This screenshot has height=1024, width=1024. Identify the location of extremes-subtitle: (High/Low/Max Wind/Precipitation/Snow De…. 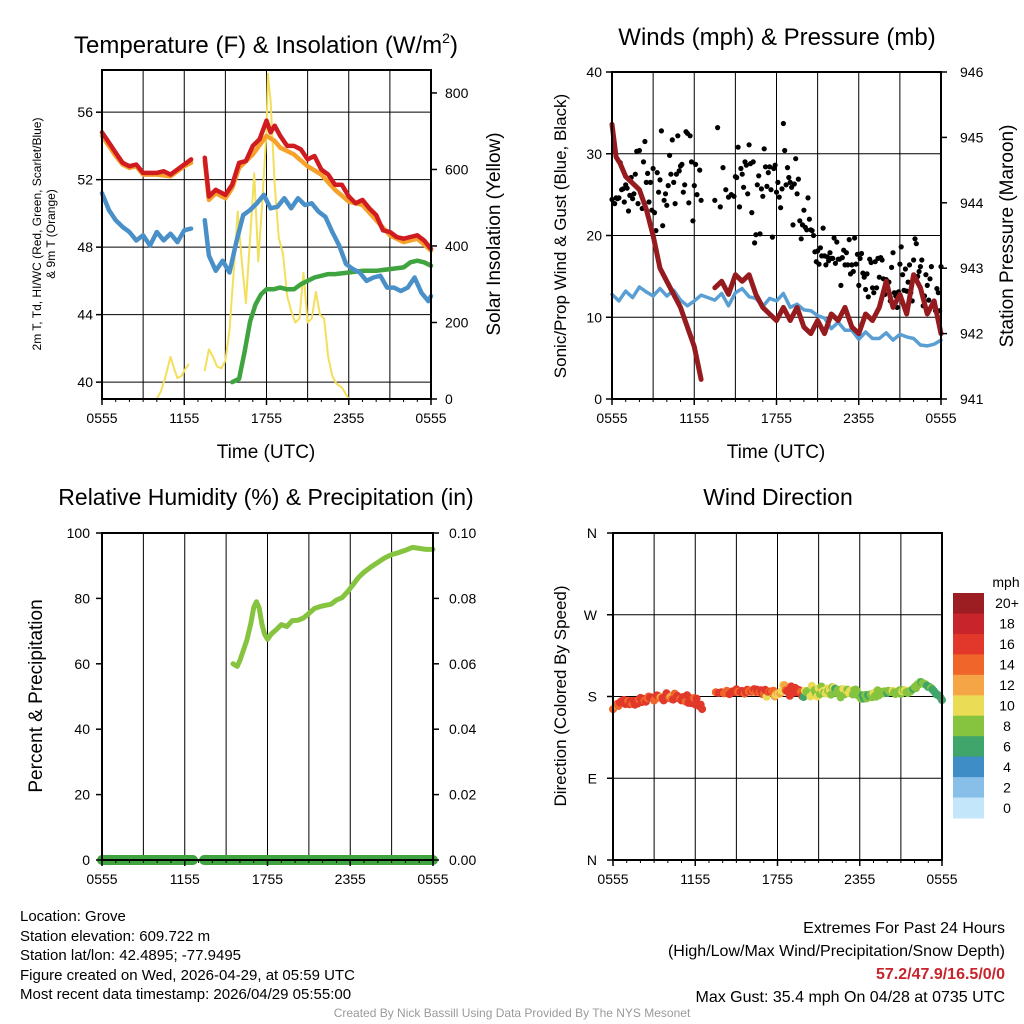
(836, 951).